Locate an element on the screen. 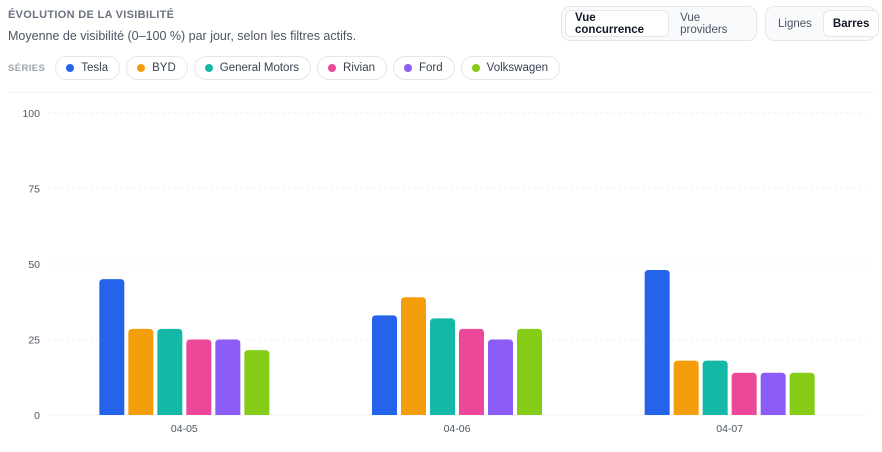 This screenshot has height=452, width=882. y-tick-label: 25 is located at coordinates (34, 341).